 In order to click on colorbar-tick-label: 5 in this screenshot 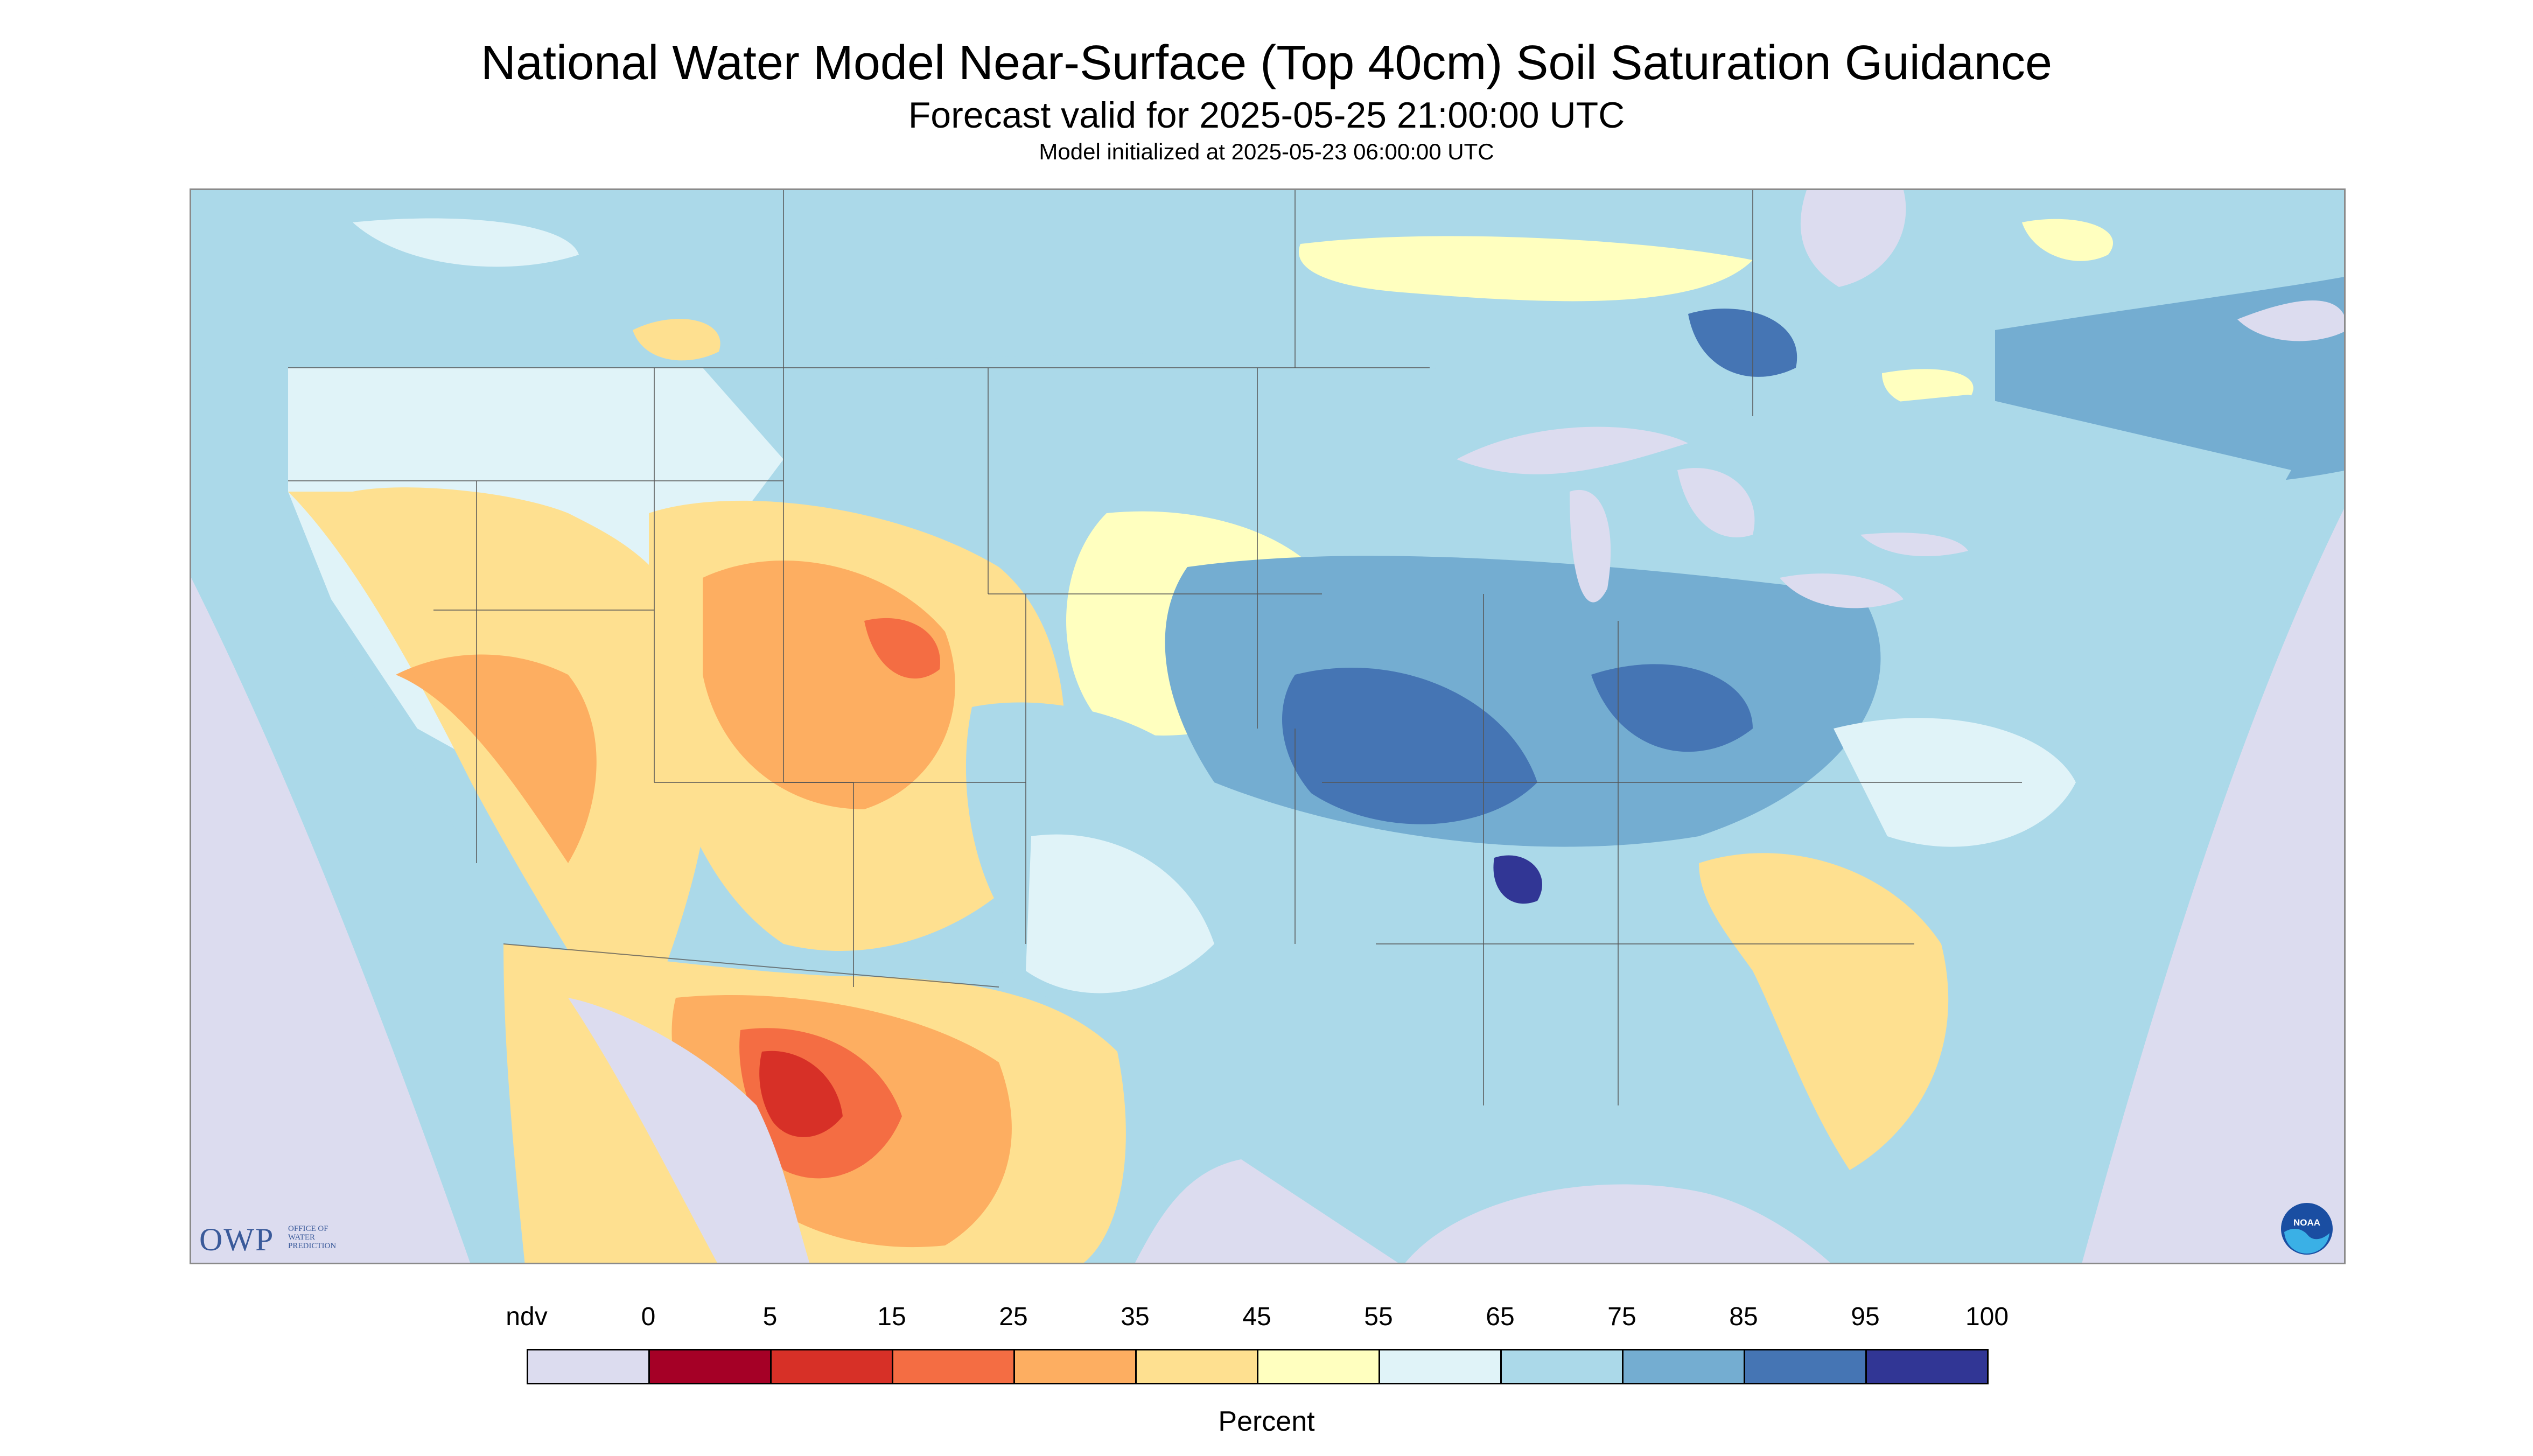, I will do `click(770, 1317)`.